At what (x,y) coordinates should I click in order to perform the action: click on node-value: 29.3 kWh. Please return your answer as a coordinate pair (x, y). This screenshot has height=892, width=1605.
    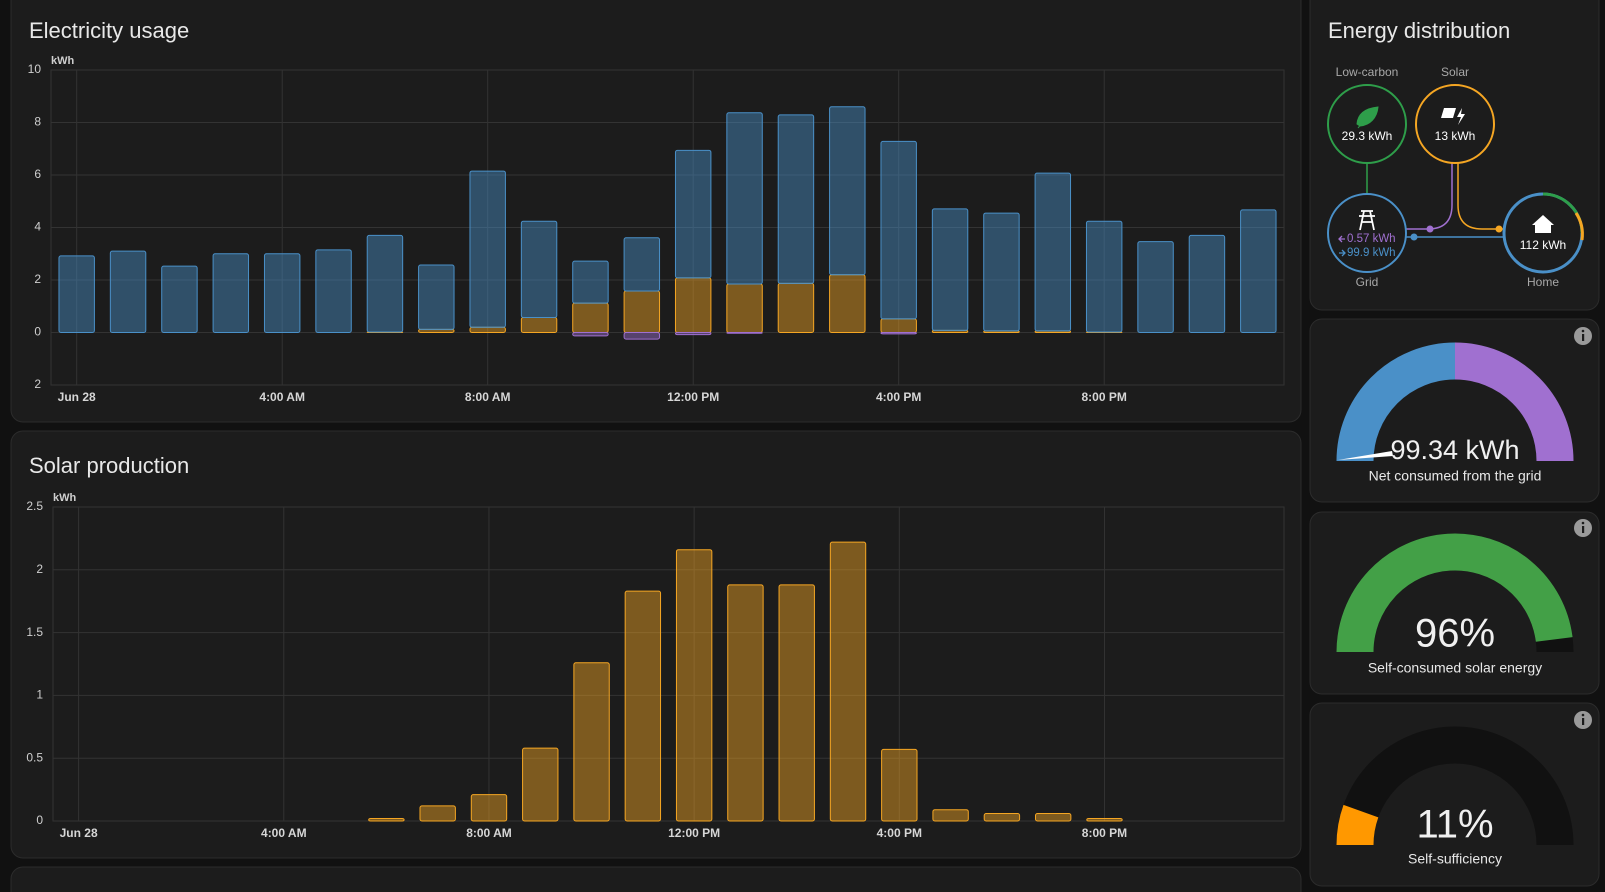
    Looking at the image, I should click on (1367, 136).